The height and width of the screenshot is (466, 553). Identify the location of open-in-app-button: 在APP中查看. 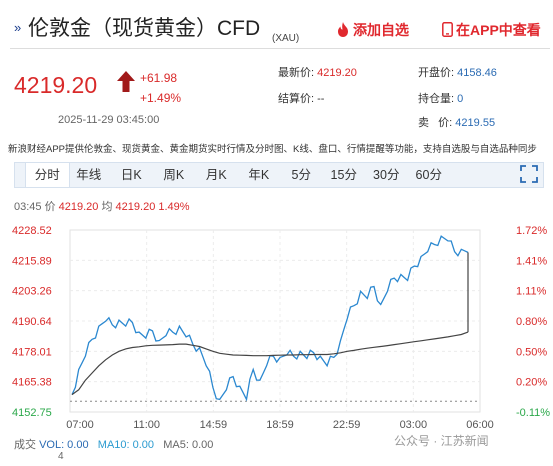
(491, 30).